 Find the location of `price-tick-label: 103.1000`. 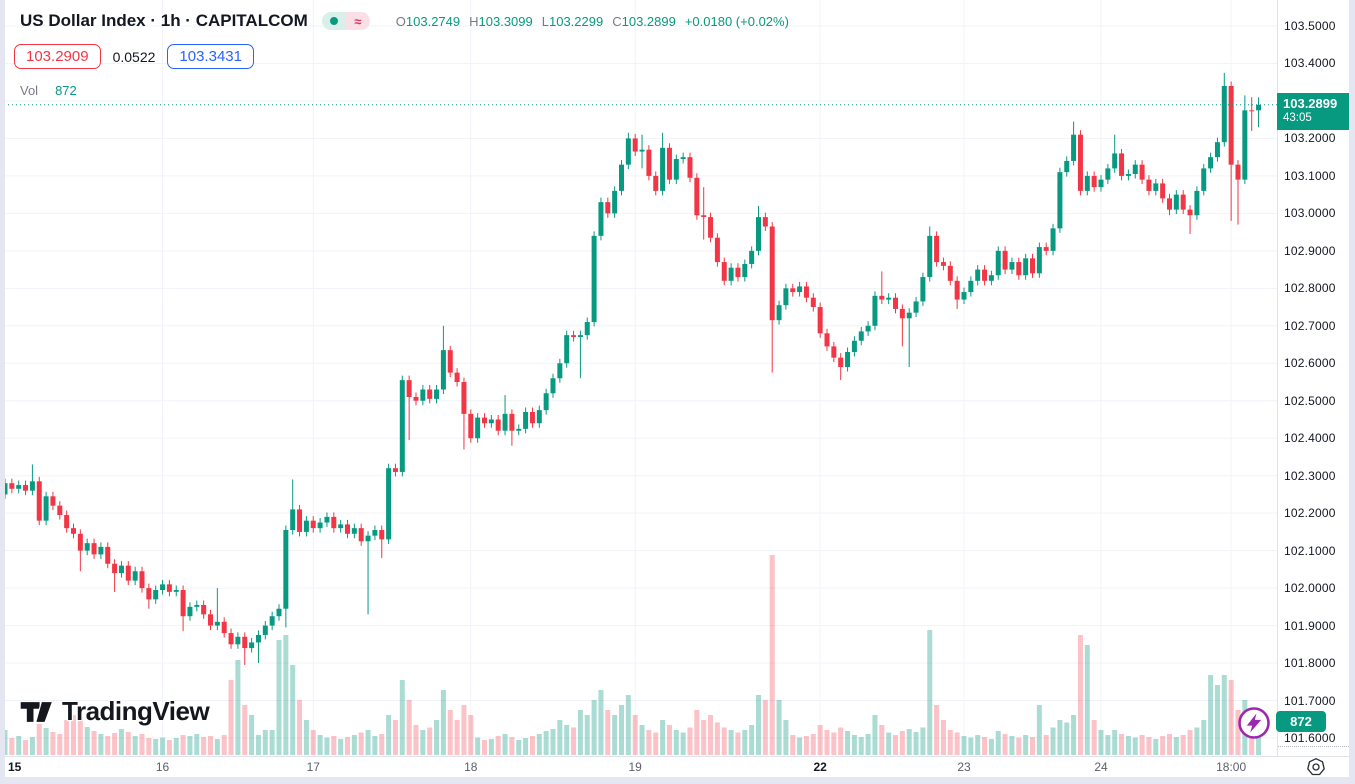

price-tick-label: 103.1000 is located at coordinates (1310, 175).